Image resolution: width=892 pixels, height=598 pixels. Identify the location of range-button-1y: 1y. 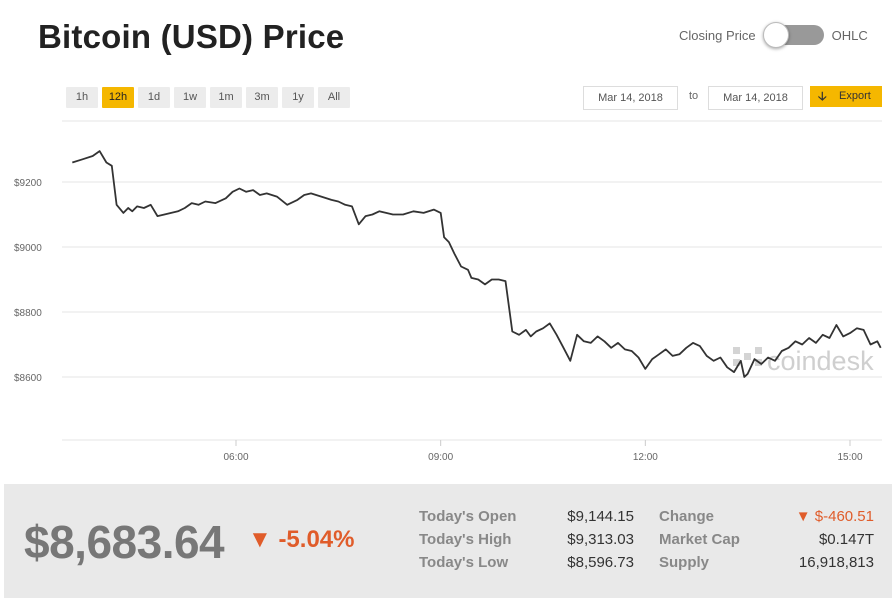
(298, 97).